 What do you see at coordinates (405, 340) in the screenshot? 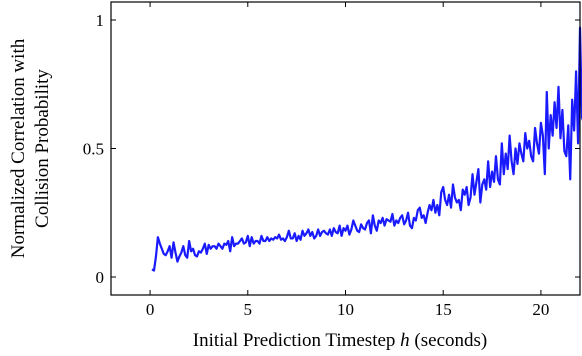
I see `x-axis-label-variable: h` at bounding box center [405, 340].